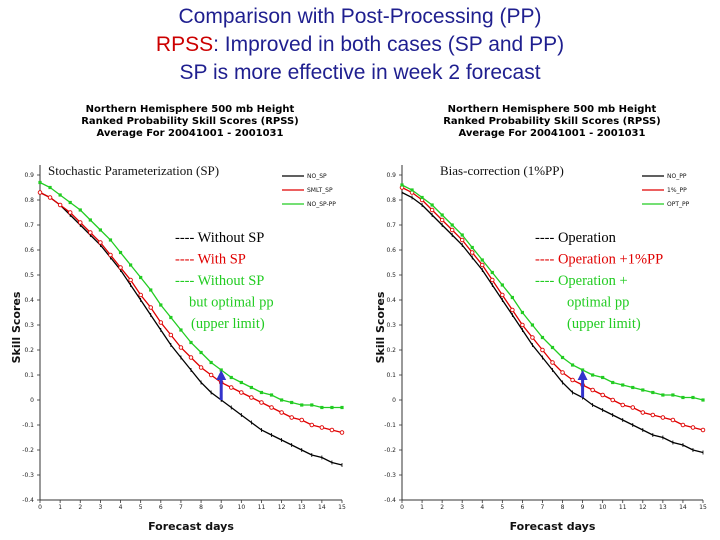  What do you see at coordinates (161, 507) in the screenshot?
I see `x-tick-label: 6` at bounding box center [161, 507].